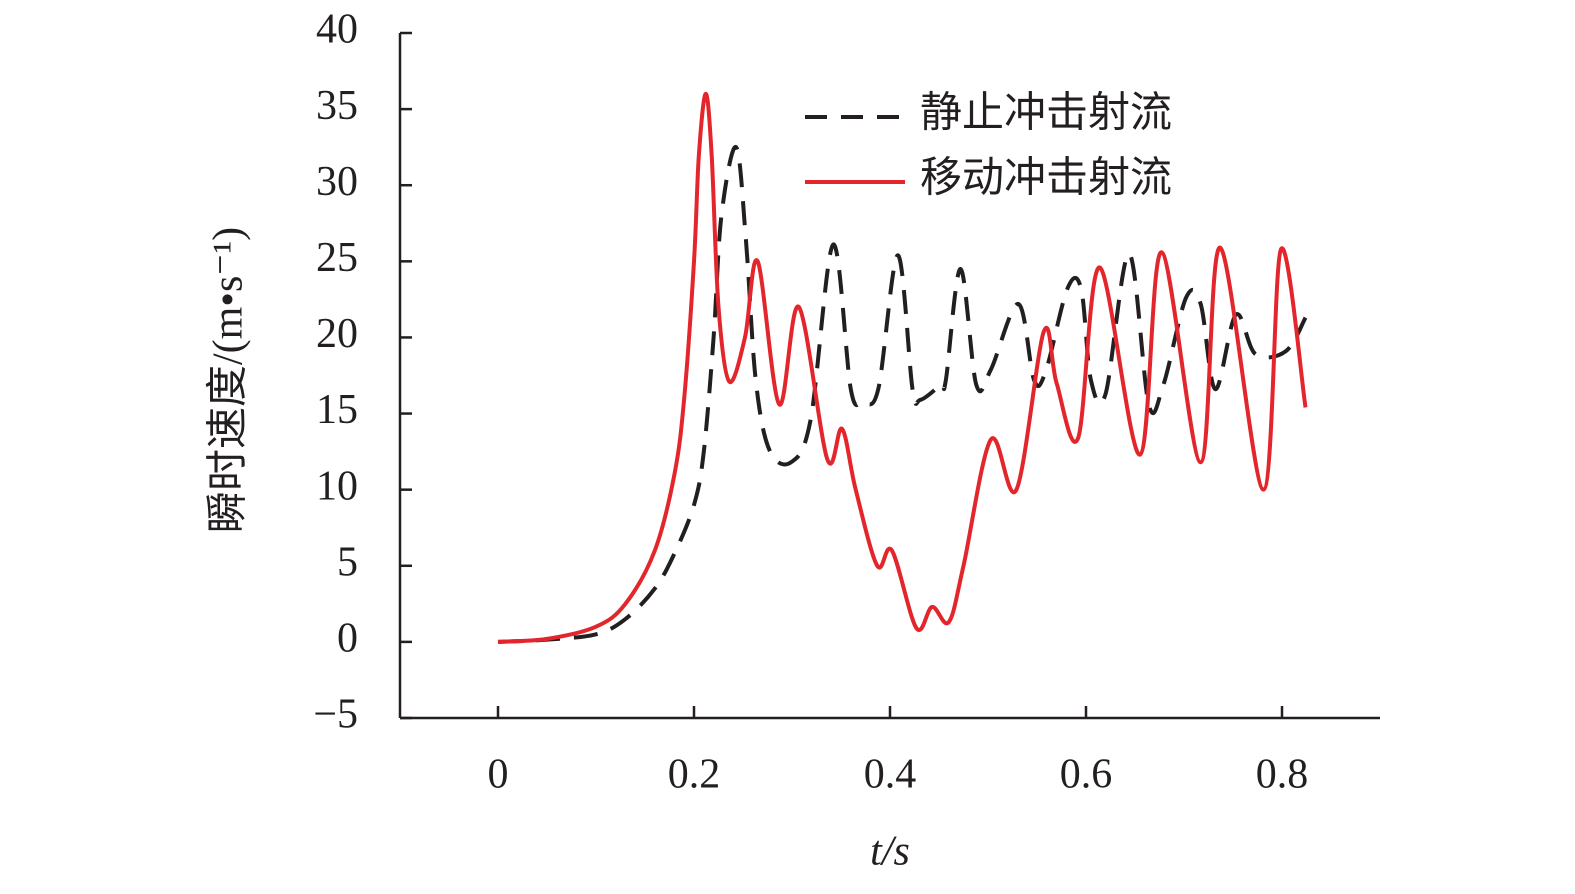 Image resolution: width=1575 pixels, height=894 pixels. I want to click on x-tick-label: 0, so click(498, 775).